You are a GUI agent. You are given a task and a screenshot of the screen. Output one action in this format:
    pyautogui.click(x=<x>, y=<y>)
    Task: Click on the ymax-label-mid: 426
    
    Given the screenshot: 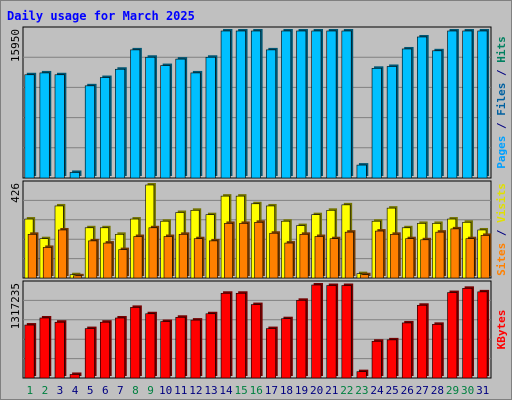 What is the action you would take?
    pyautogui.click(x=15, y=193)
    